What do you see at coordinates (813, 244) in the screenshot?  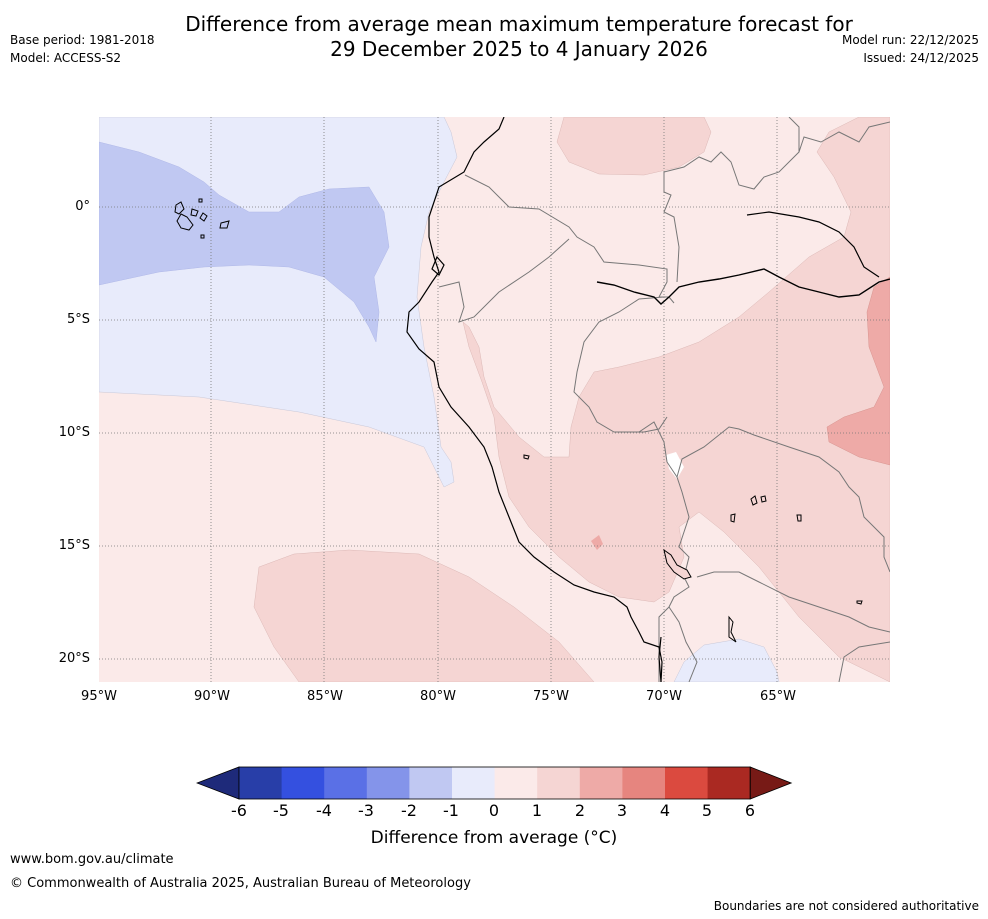 I see `amazon-tributary` at bounding box center [813, 244].